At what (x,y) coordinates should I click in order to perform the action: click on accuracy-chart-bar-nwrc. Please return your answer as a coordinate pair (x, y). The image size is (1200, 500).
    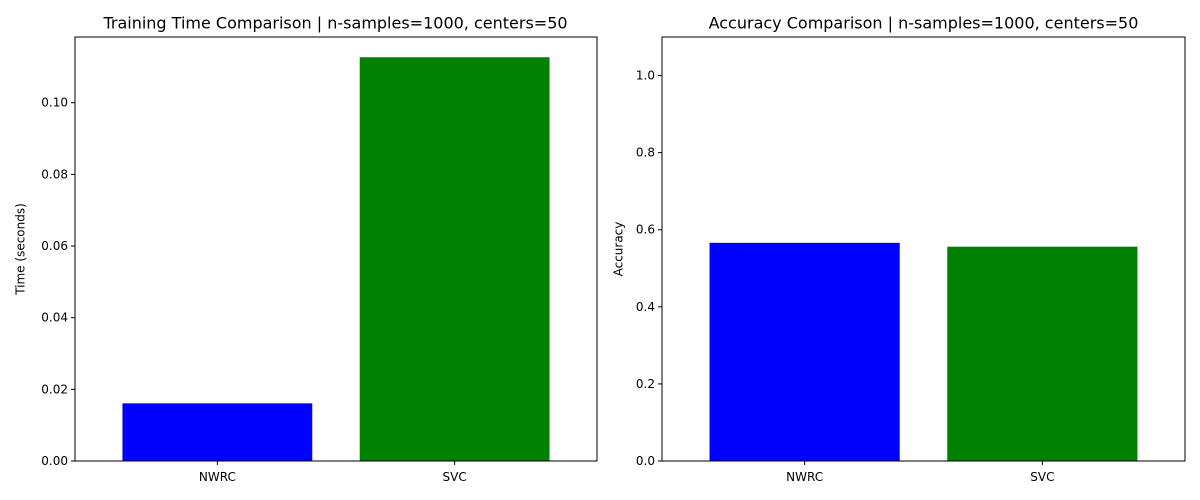
    Looking at the image, I should click on (804, 351).